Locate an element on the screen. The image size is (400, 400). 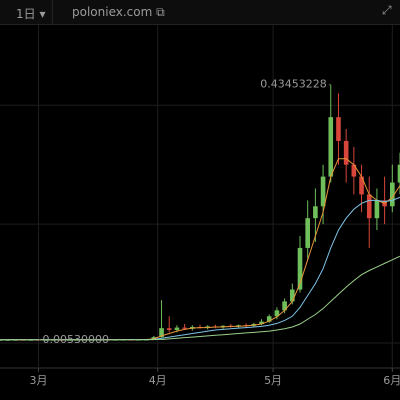
site: poloniex.com is located at coordinates (112, 12).